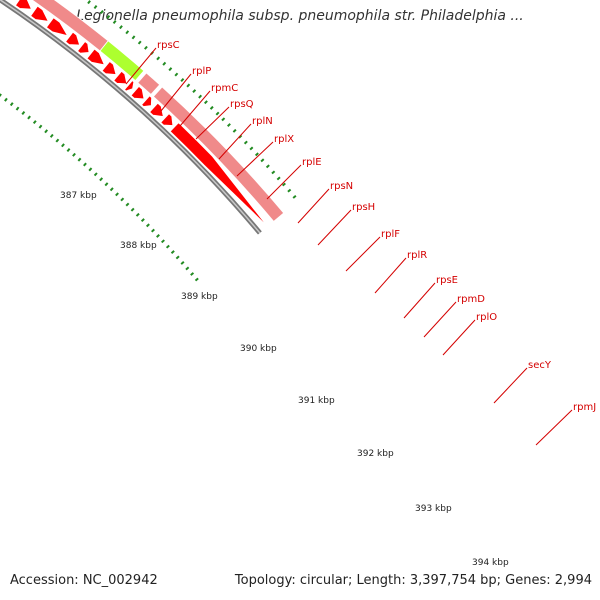 The width and height of the screenshot is (600, 600). I want to click on scale-label-390: 390 kbp, so click(258, 349).